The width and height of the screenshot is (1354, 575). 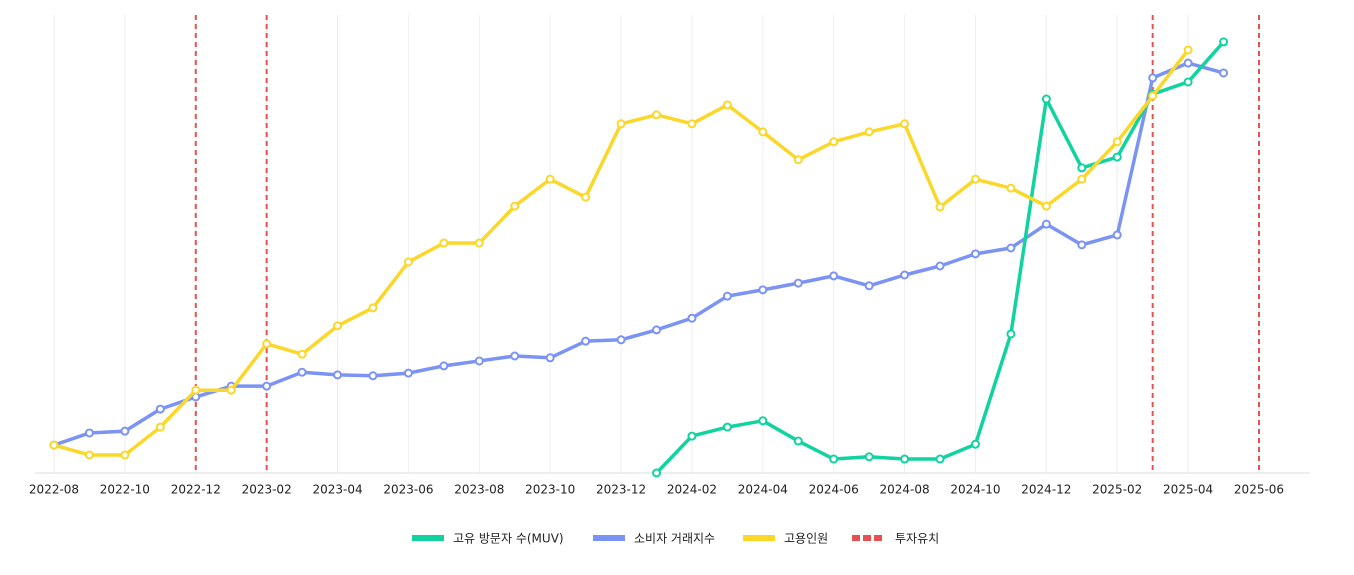 What do you see at coordinates (550, 490) in the screenshot?
I see `x-tick-label: 2023-10` at bounding box center [550, 490].